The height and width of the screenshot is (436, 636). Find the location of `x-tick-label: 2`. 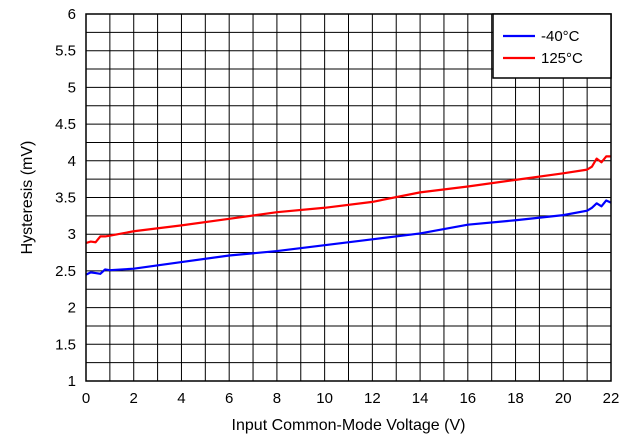

x-tick-label: 2 is located at coordinates (134, 398).